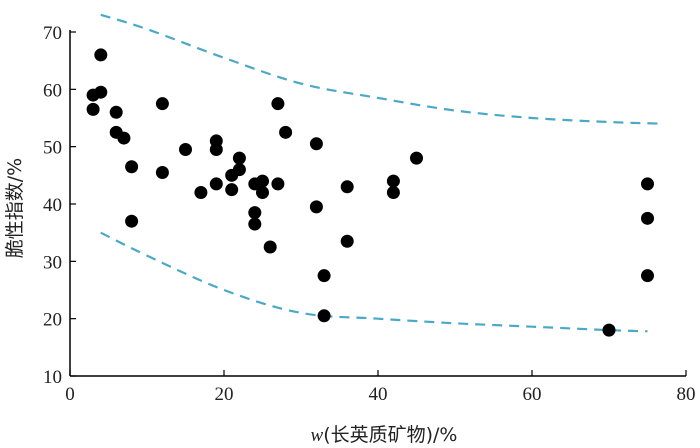 Image resolution: width=700 pixels, height=448 pixels. Describe the element at coordinates (52, 148) in the screenshot. I see `y-tick-label: 50` at that location.